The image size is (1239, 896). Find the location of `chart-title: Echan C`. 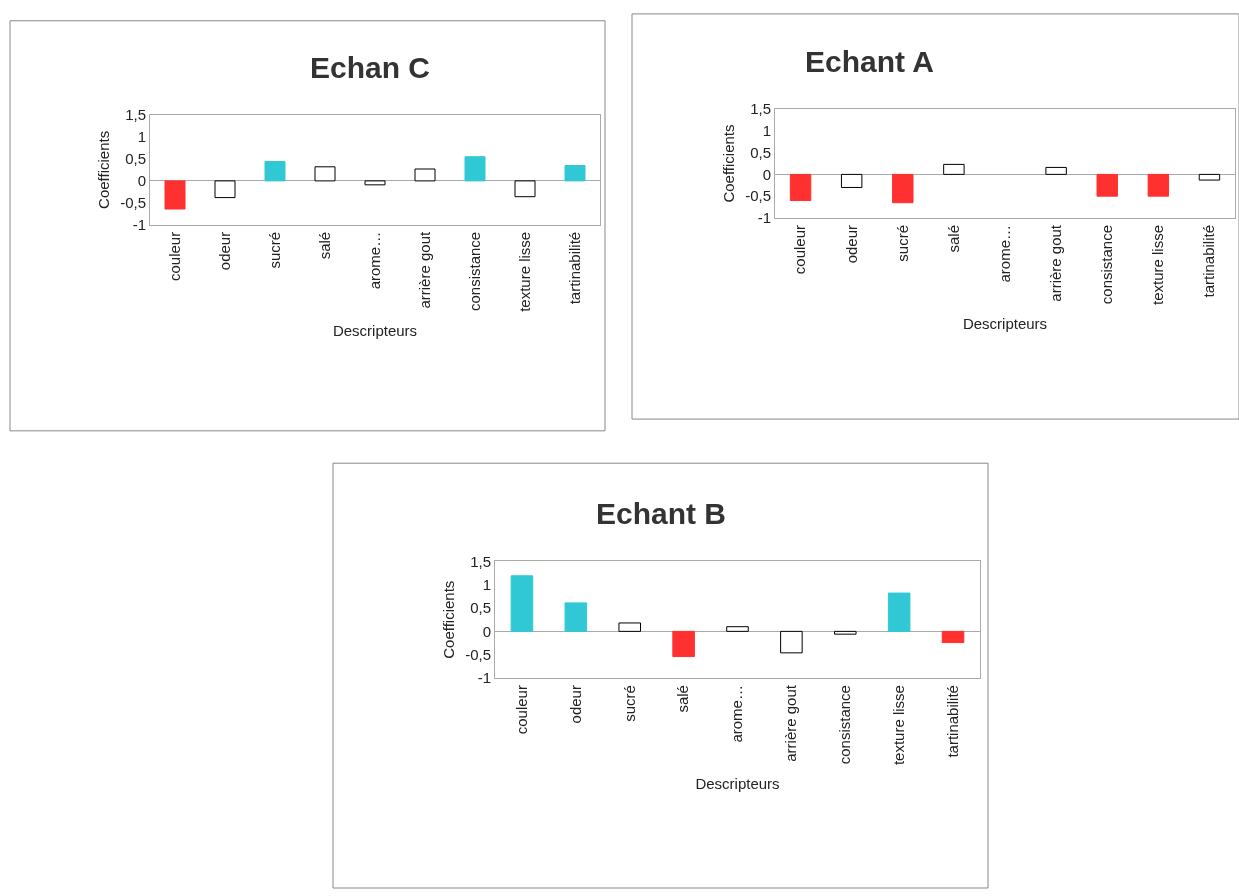

chart-title: Echan C is located at coordinates (370, 67).